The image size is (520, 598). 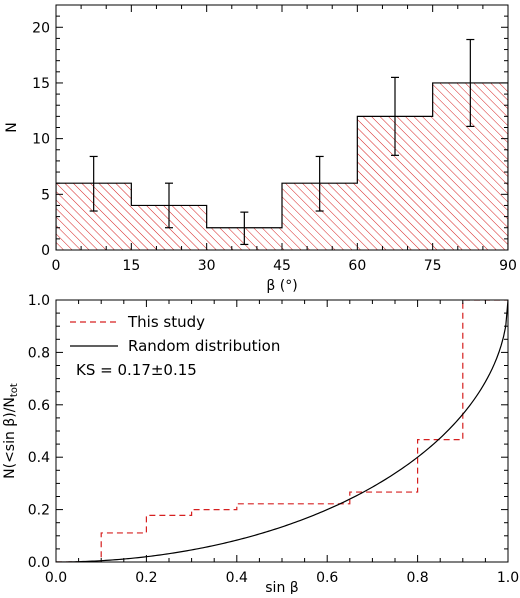 What do you see at coordinates (281, 286) in the screenshot?
I see `histogram-x-axis-title: β (°)` at bounding box center [281, 286].